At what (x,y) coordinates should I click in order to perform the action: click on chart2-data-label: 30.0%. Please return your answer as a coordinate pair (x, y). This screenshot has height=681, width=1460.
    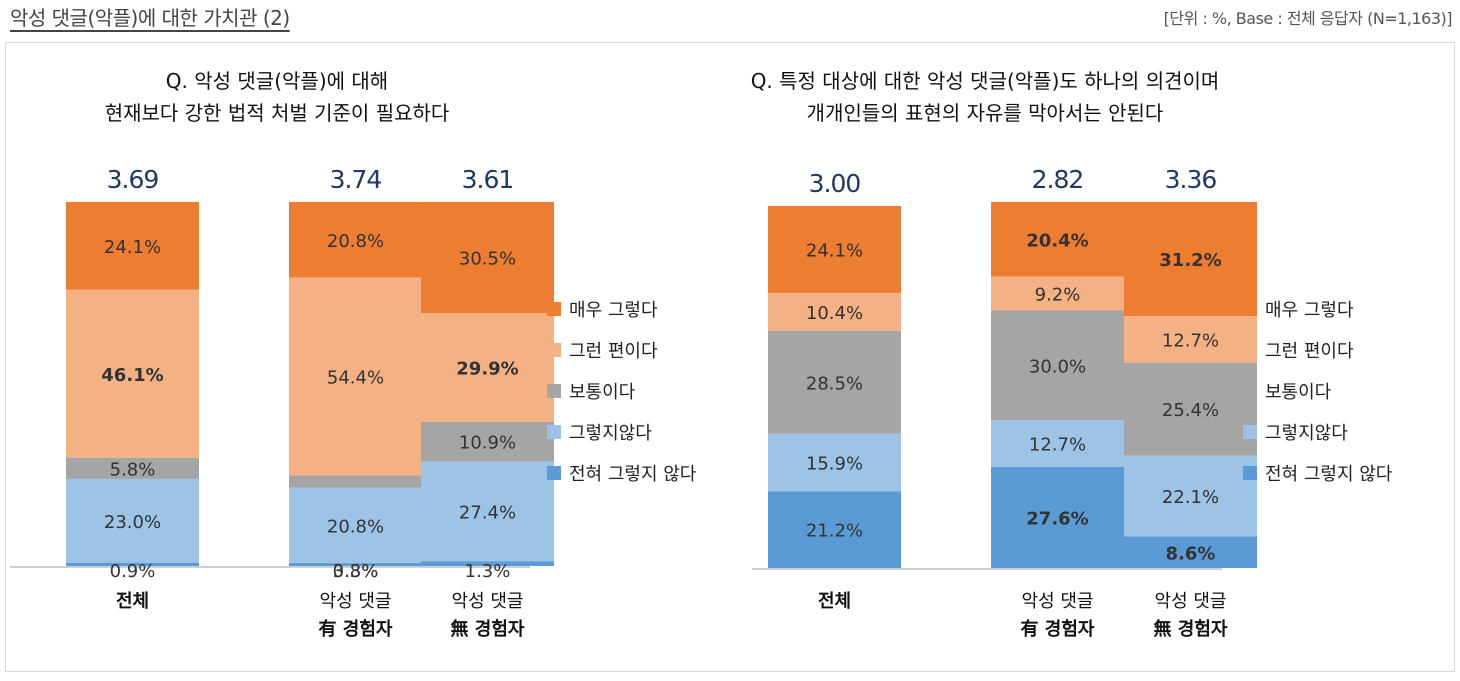
    Looking at the image, I should click on (1057, 366).